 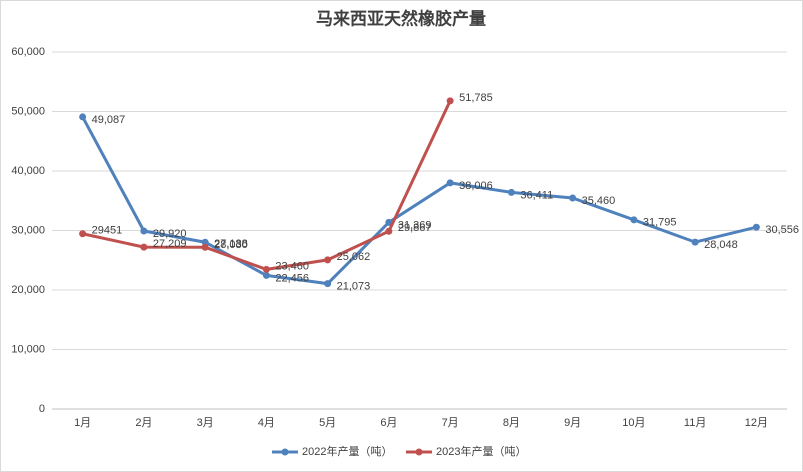 What do you see at coordinates (481, 451) in the screenshot?
I see `legend-label: 2023年产量（吨）` at bounding box center [481, 451].